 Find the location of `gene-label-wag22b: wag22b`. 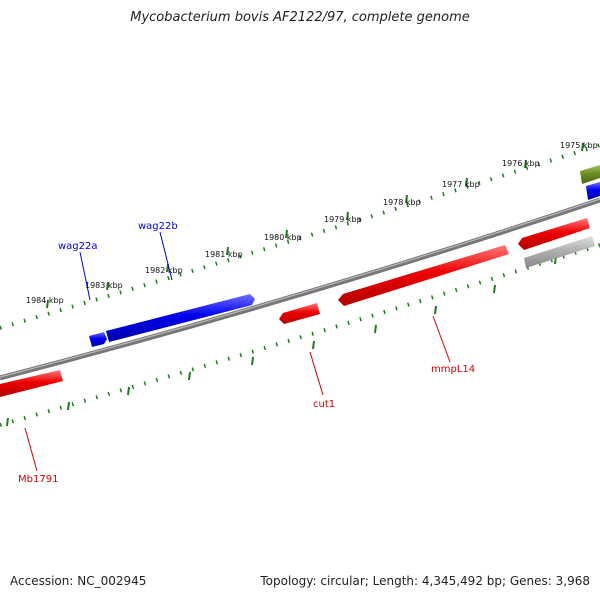

gene-label-wag22b: wag22b is located at coordinates (158, 226).